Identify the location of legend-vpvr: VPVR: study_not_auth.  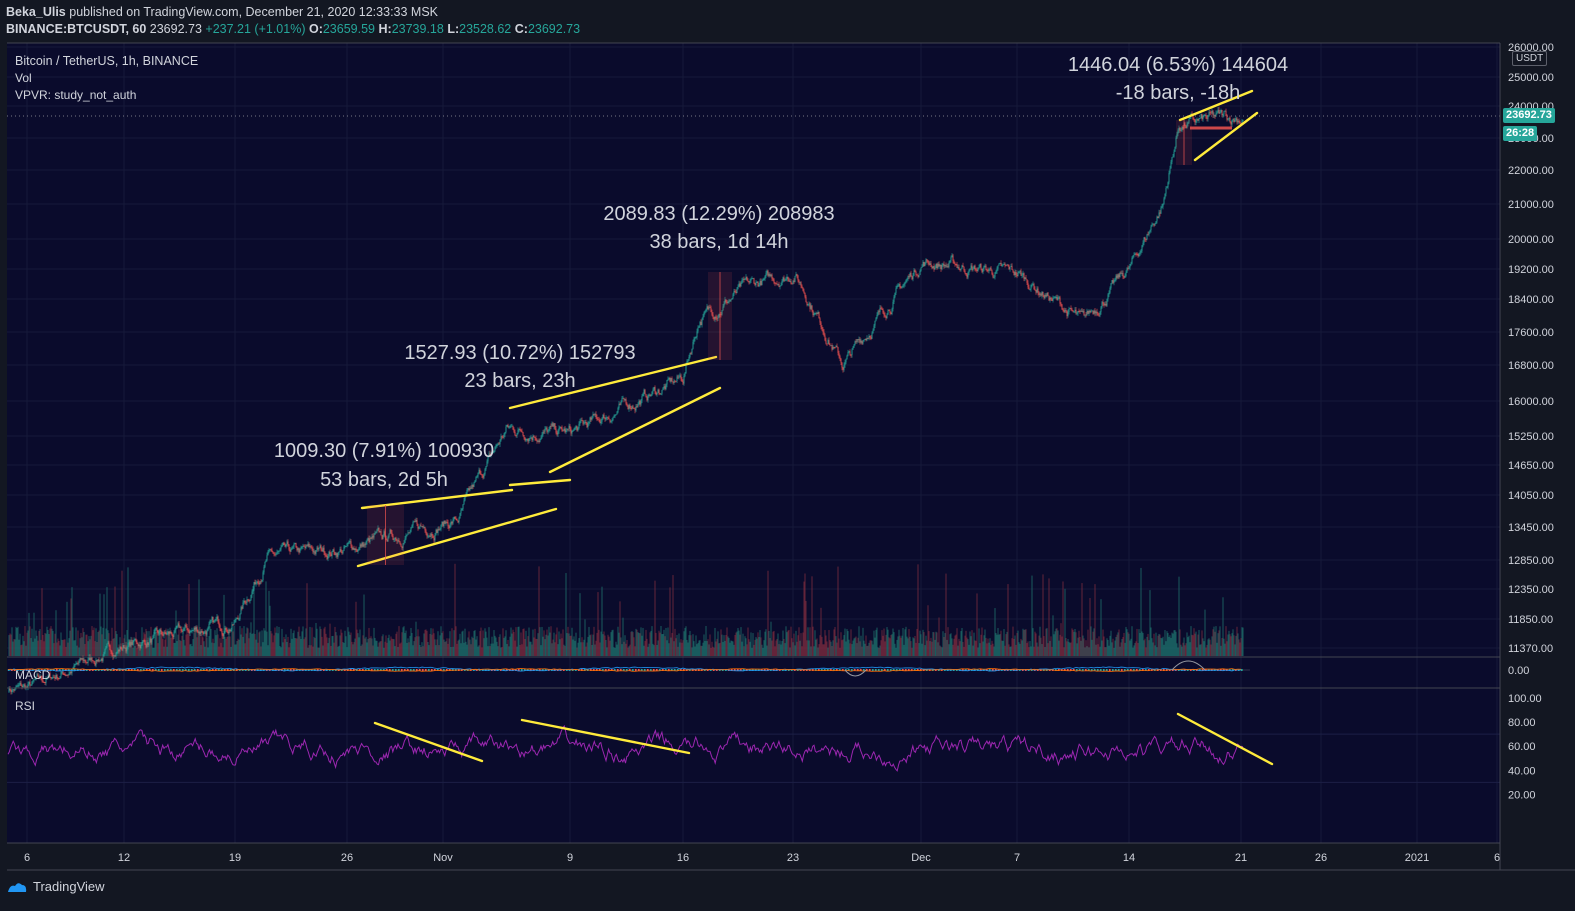
(76, 95).